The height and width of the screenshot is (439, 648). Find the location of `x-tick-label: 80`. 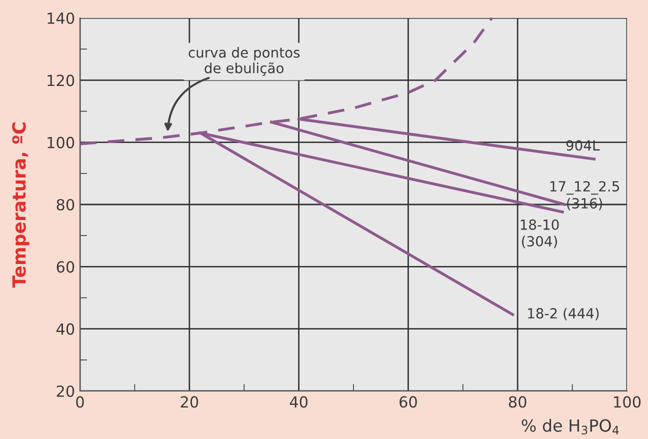

x-tick-label: 80 is located at coordinates (517, 402).